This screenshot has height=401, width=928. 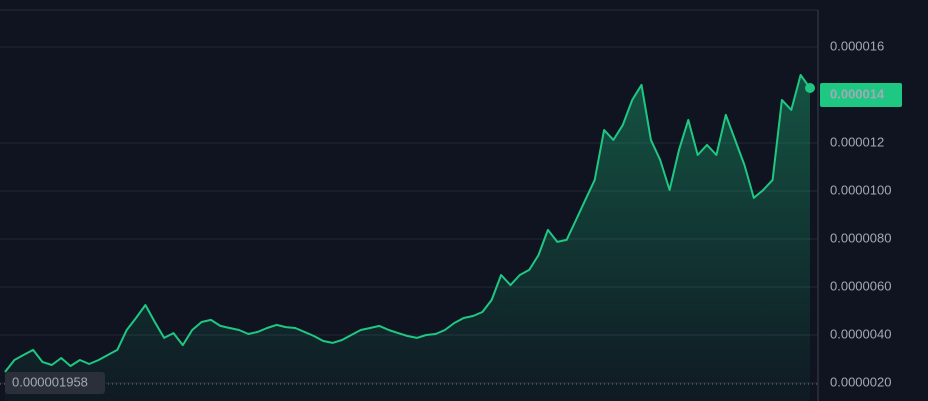 I want to click on y-tick-label: 0.0000020, so click(x=860, y=381).